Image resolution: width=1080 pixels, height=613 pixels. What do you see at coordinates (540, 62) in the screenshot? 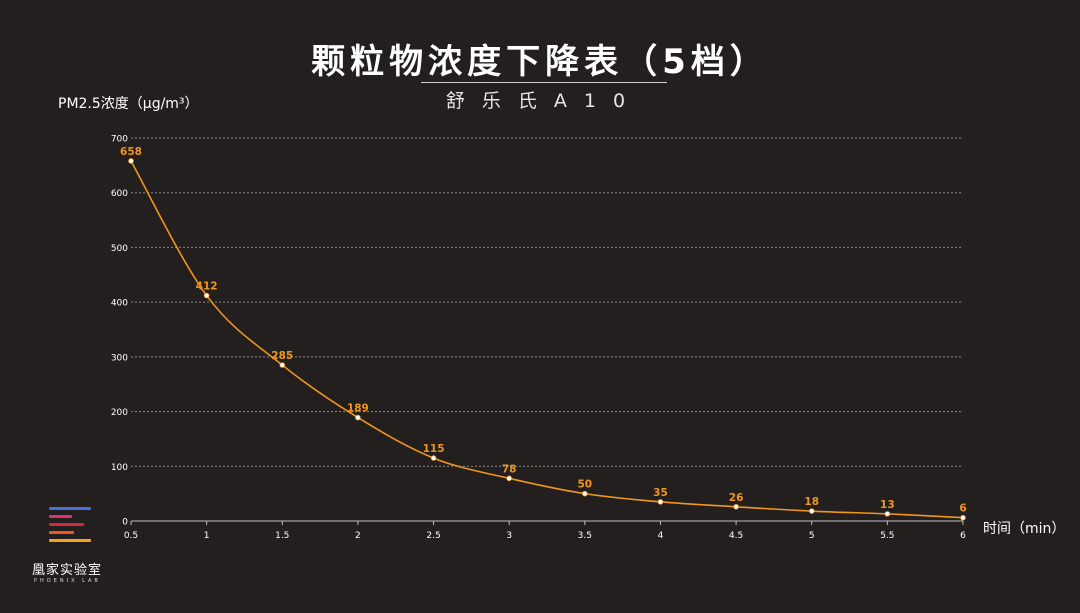
I see `chart-title: 颗粒物浓度下降表（5档）` at bounding box center [540, 62].